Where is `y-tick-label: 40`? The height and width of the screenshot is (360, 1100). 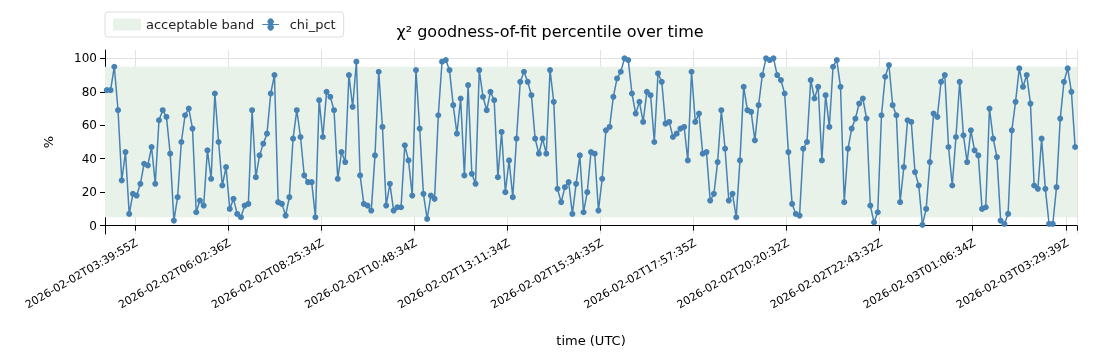 y-tick-label: 40 is located at coordinates (89, 158).